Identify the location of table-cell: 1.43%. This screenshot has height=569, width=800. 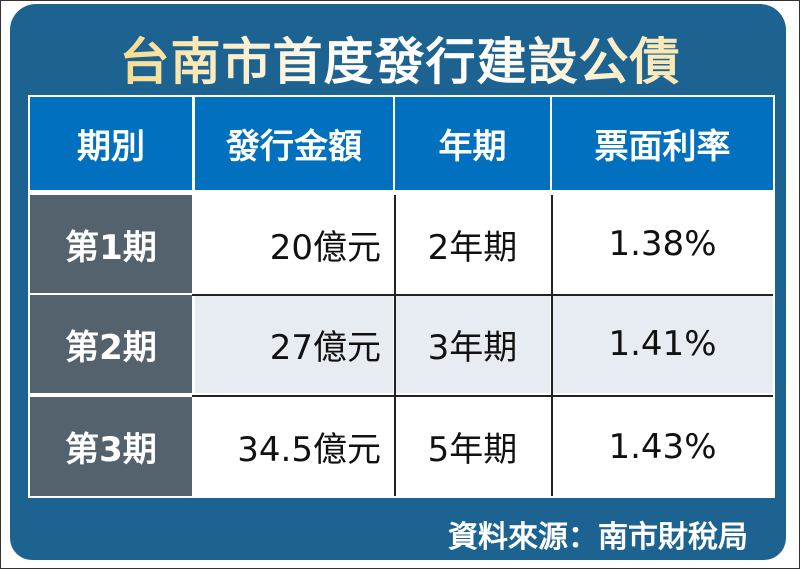
(662, 446).